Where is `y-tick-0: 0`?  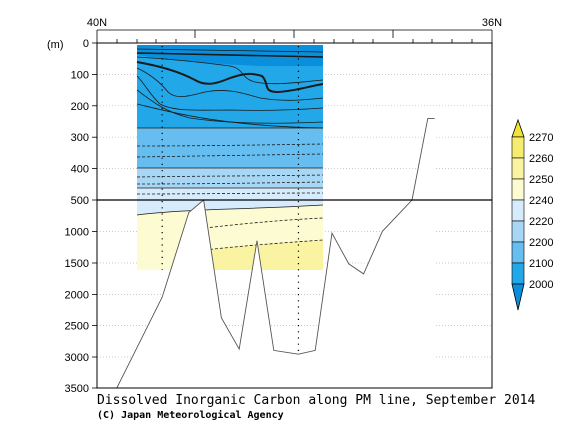 y-tick-0: 0 is located at coordinates (86, 44).